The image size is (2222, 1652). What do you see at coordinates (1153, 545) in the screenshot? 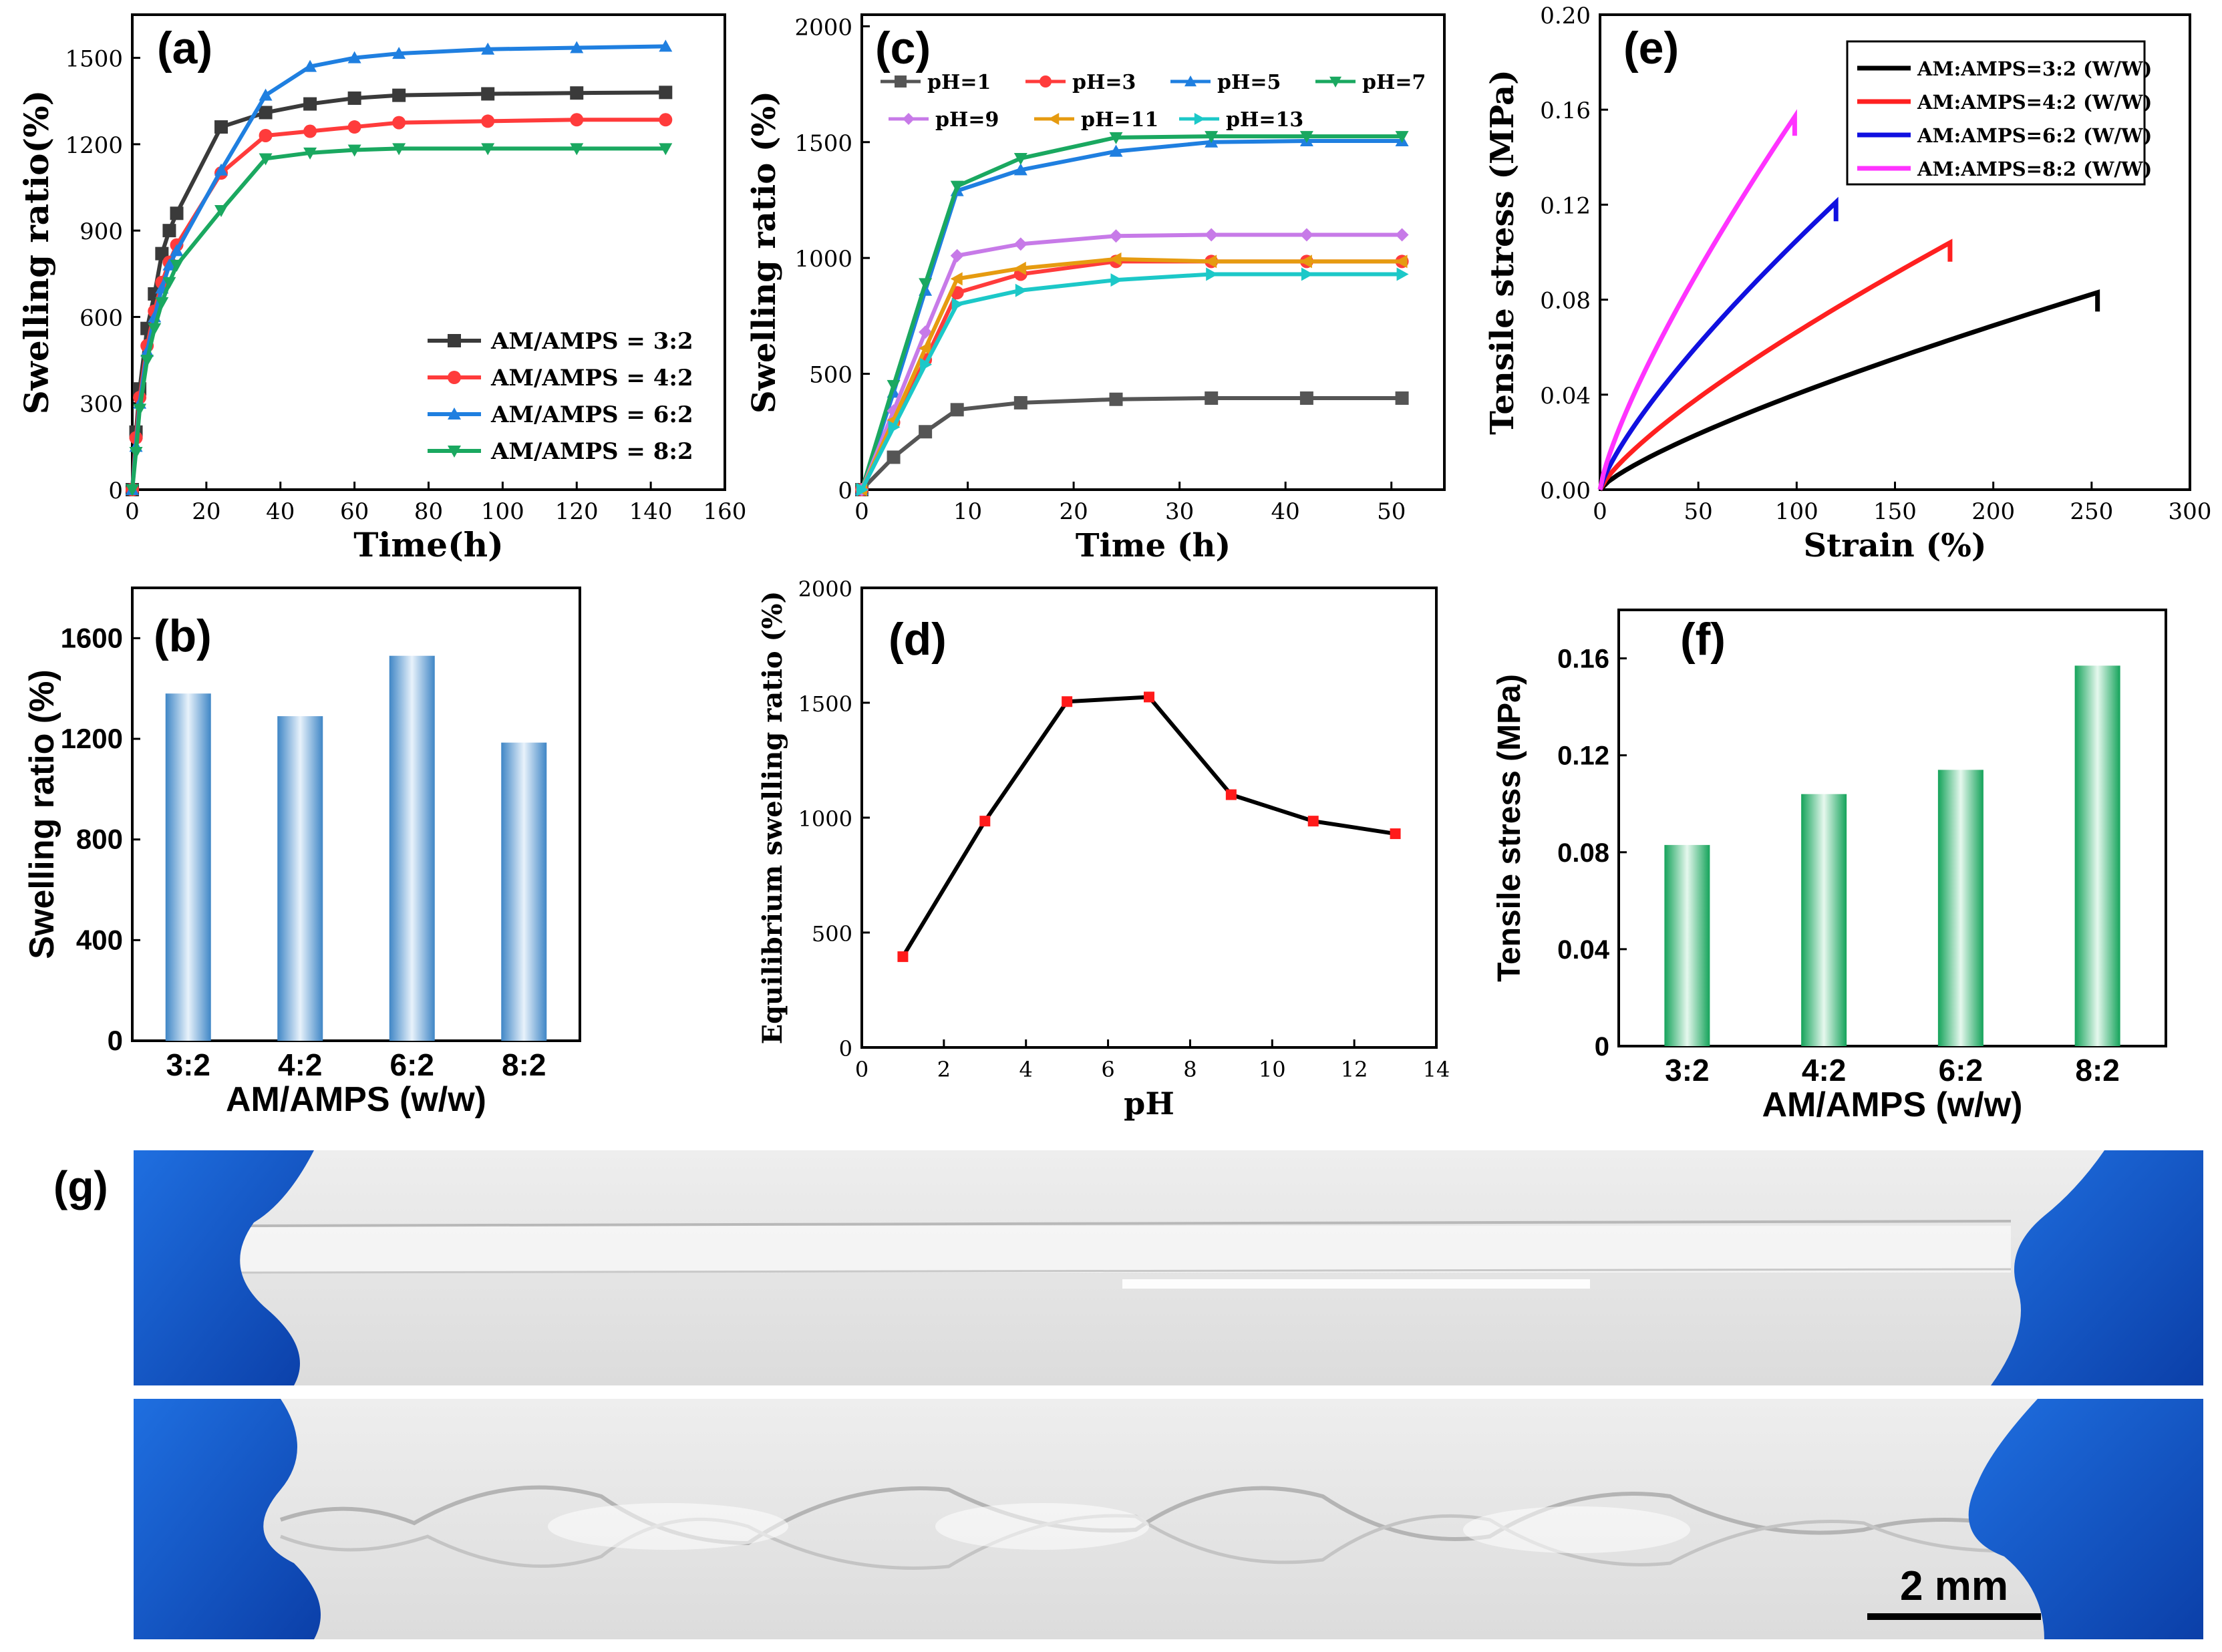
I see `x-axis-label: Time (h)` at bounding box center [1153, 545].